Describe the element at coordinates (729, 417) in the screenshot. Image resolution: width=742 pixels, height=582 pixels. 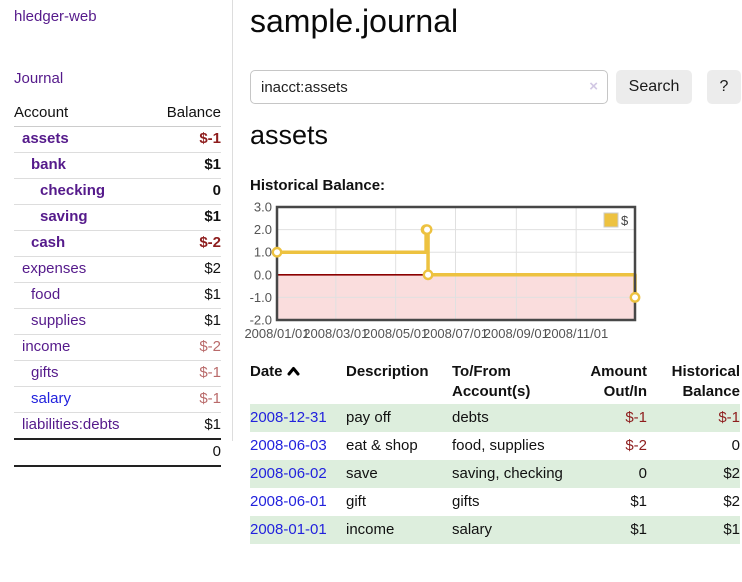
I see `transaction-balance: $-1` at that location.